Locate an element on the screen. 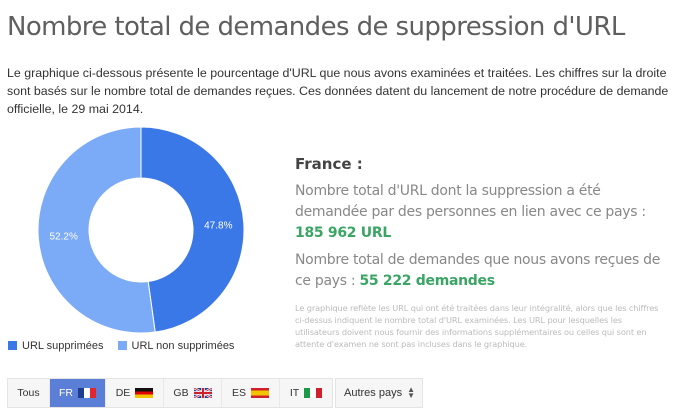 The image size is (675, 418). chart-legend: URL supprimées URL non supprimées is located at coordinates (121, 346).